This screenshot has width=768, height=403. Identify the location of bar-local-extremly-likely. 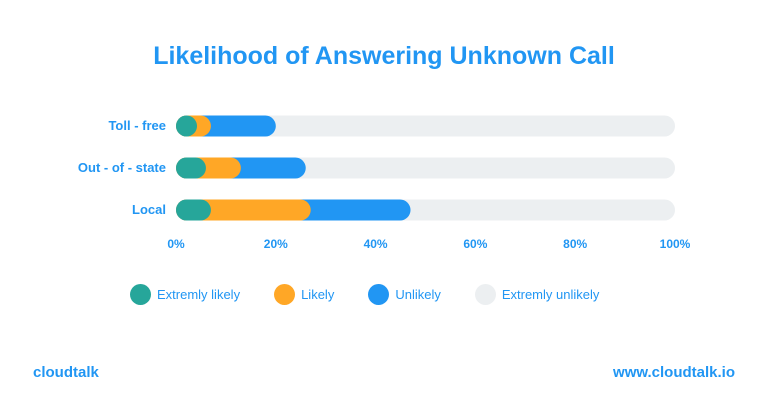
(193, 210).